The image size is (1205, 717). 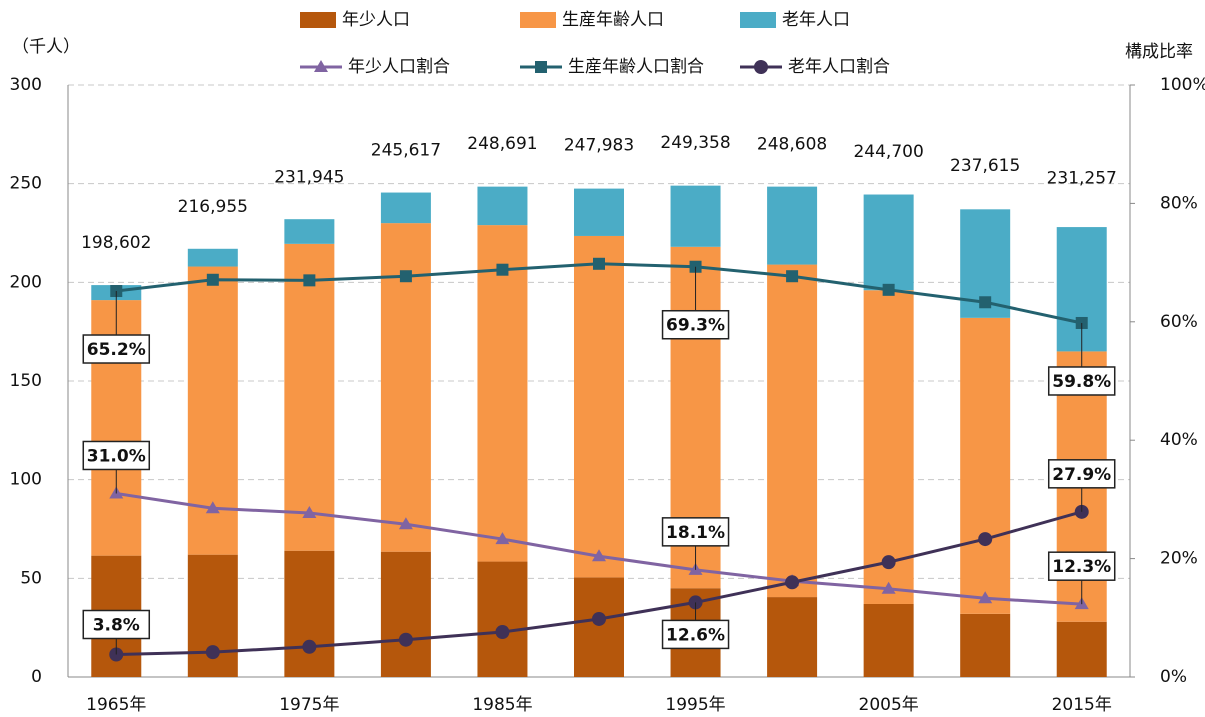 I want to click on total-label: 237,615, so click(x=985, y=166).